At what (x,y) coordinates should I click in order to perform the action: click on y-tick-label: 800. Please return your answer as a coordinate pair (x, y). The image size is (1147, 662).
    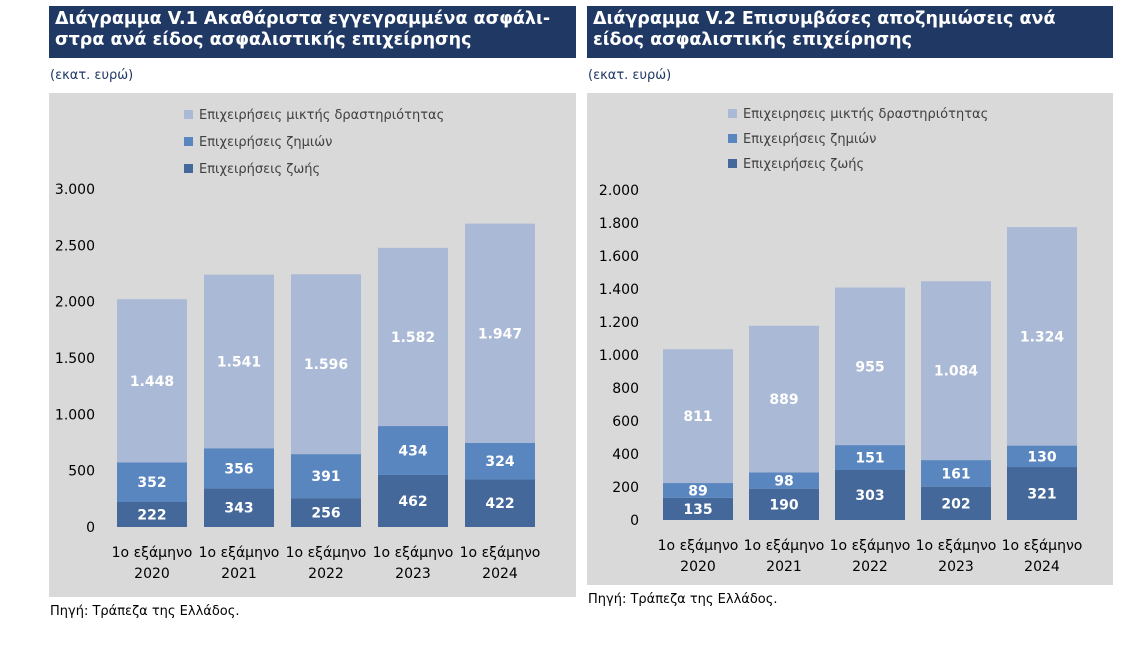
    Looking at the image, I should click on (625, 389).